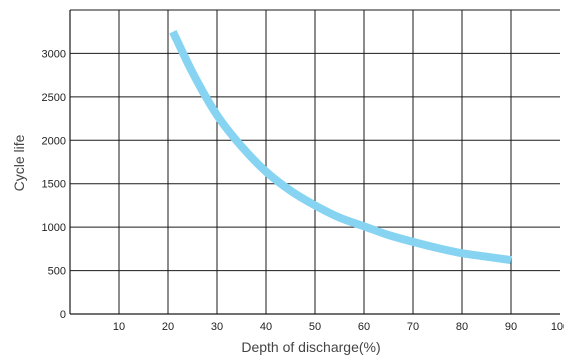 The width and height of the screenshot is (564, 358). Describe the element at coordinates (364, 327) in the screenshot. I see `x-tick-label: 60` at that location.